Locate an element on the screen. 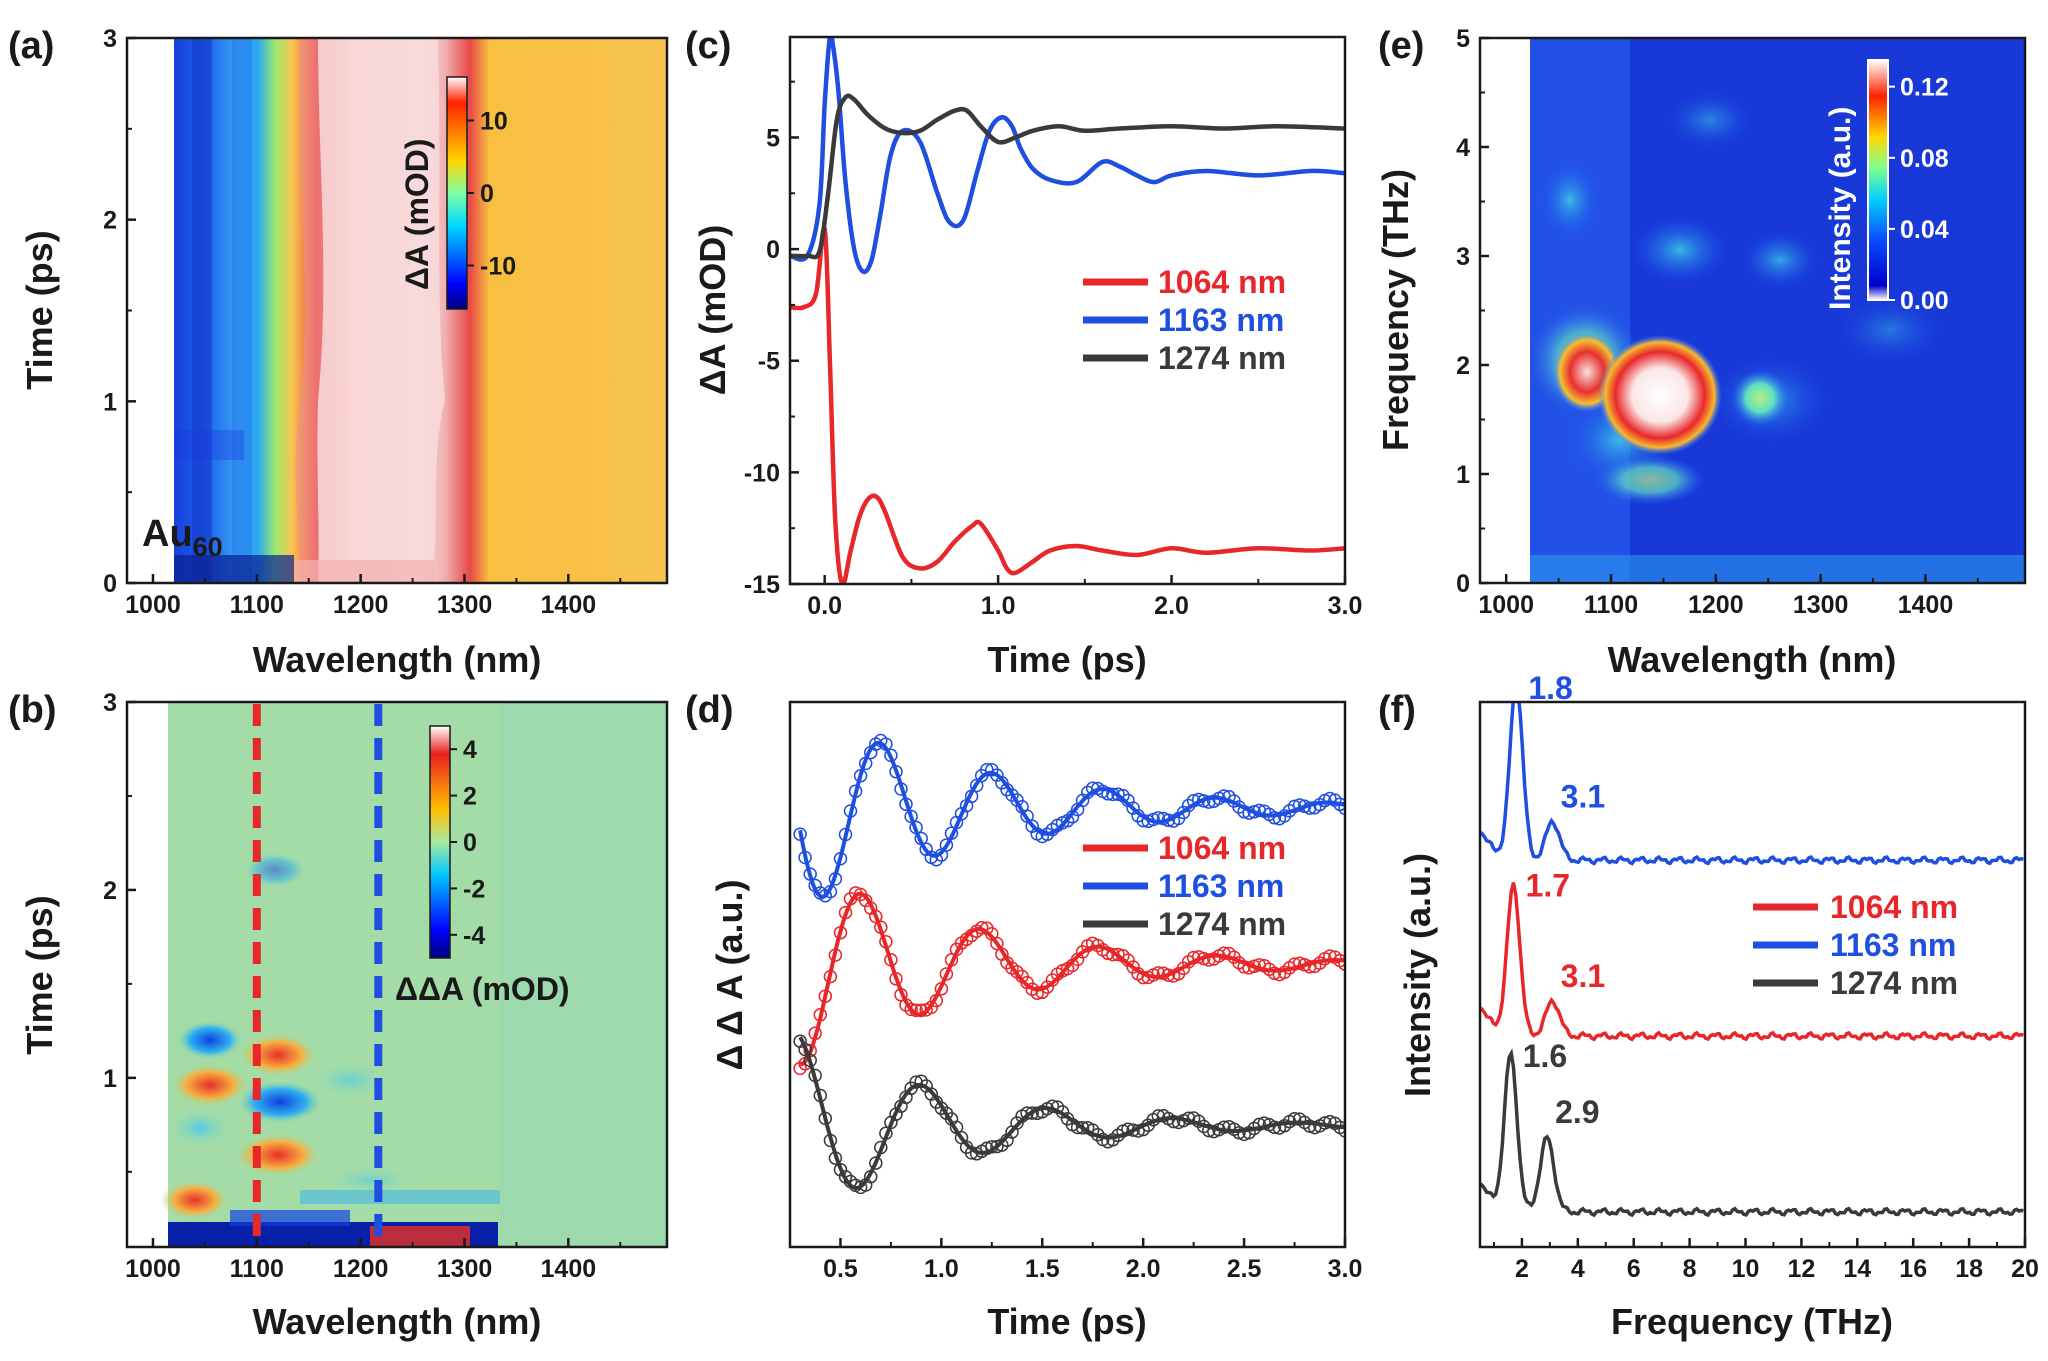 The height and width of the screenshot is (1361, 2048). colorbar-a: ΔA (mOD) 10 0 -10 is located at coordinates (457, 193).